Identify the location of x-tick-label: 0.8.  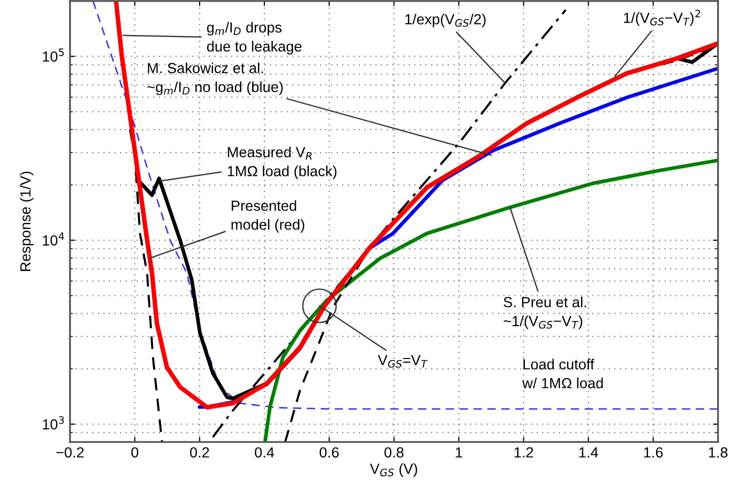
(394, 452).